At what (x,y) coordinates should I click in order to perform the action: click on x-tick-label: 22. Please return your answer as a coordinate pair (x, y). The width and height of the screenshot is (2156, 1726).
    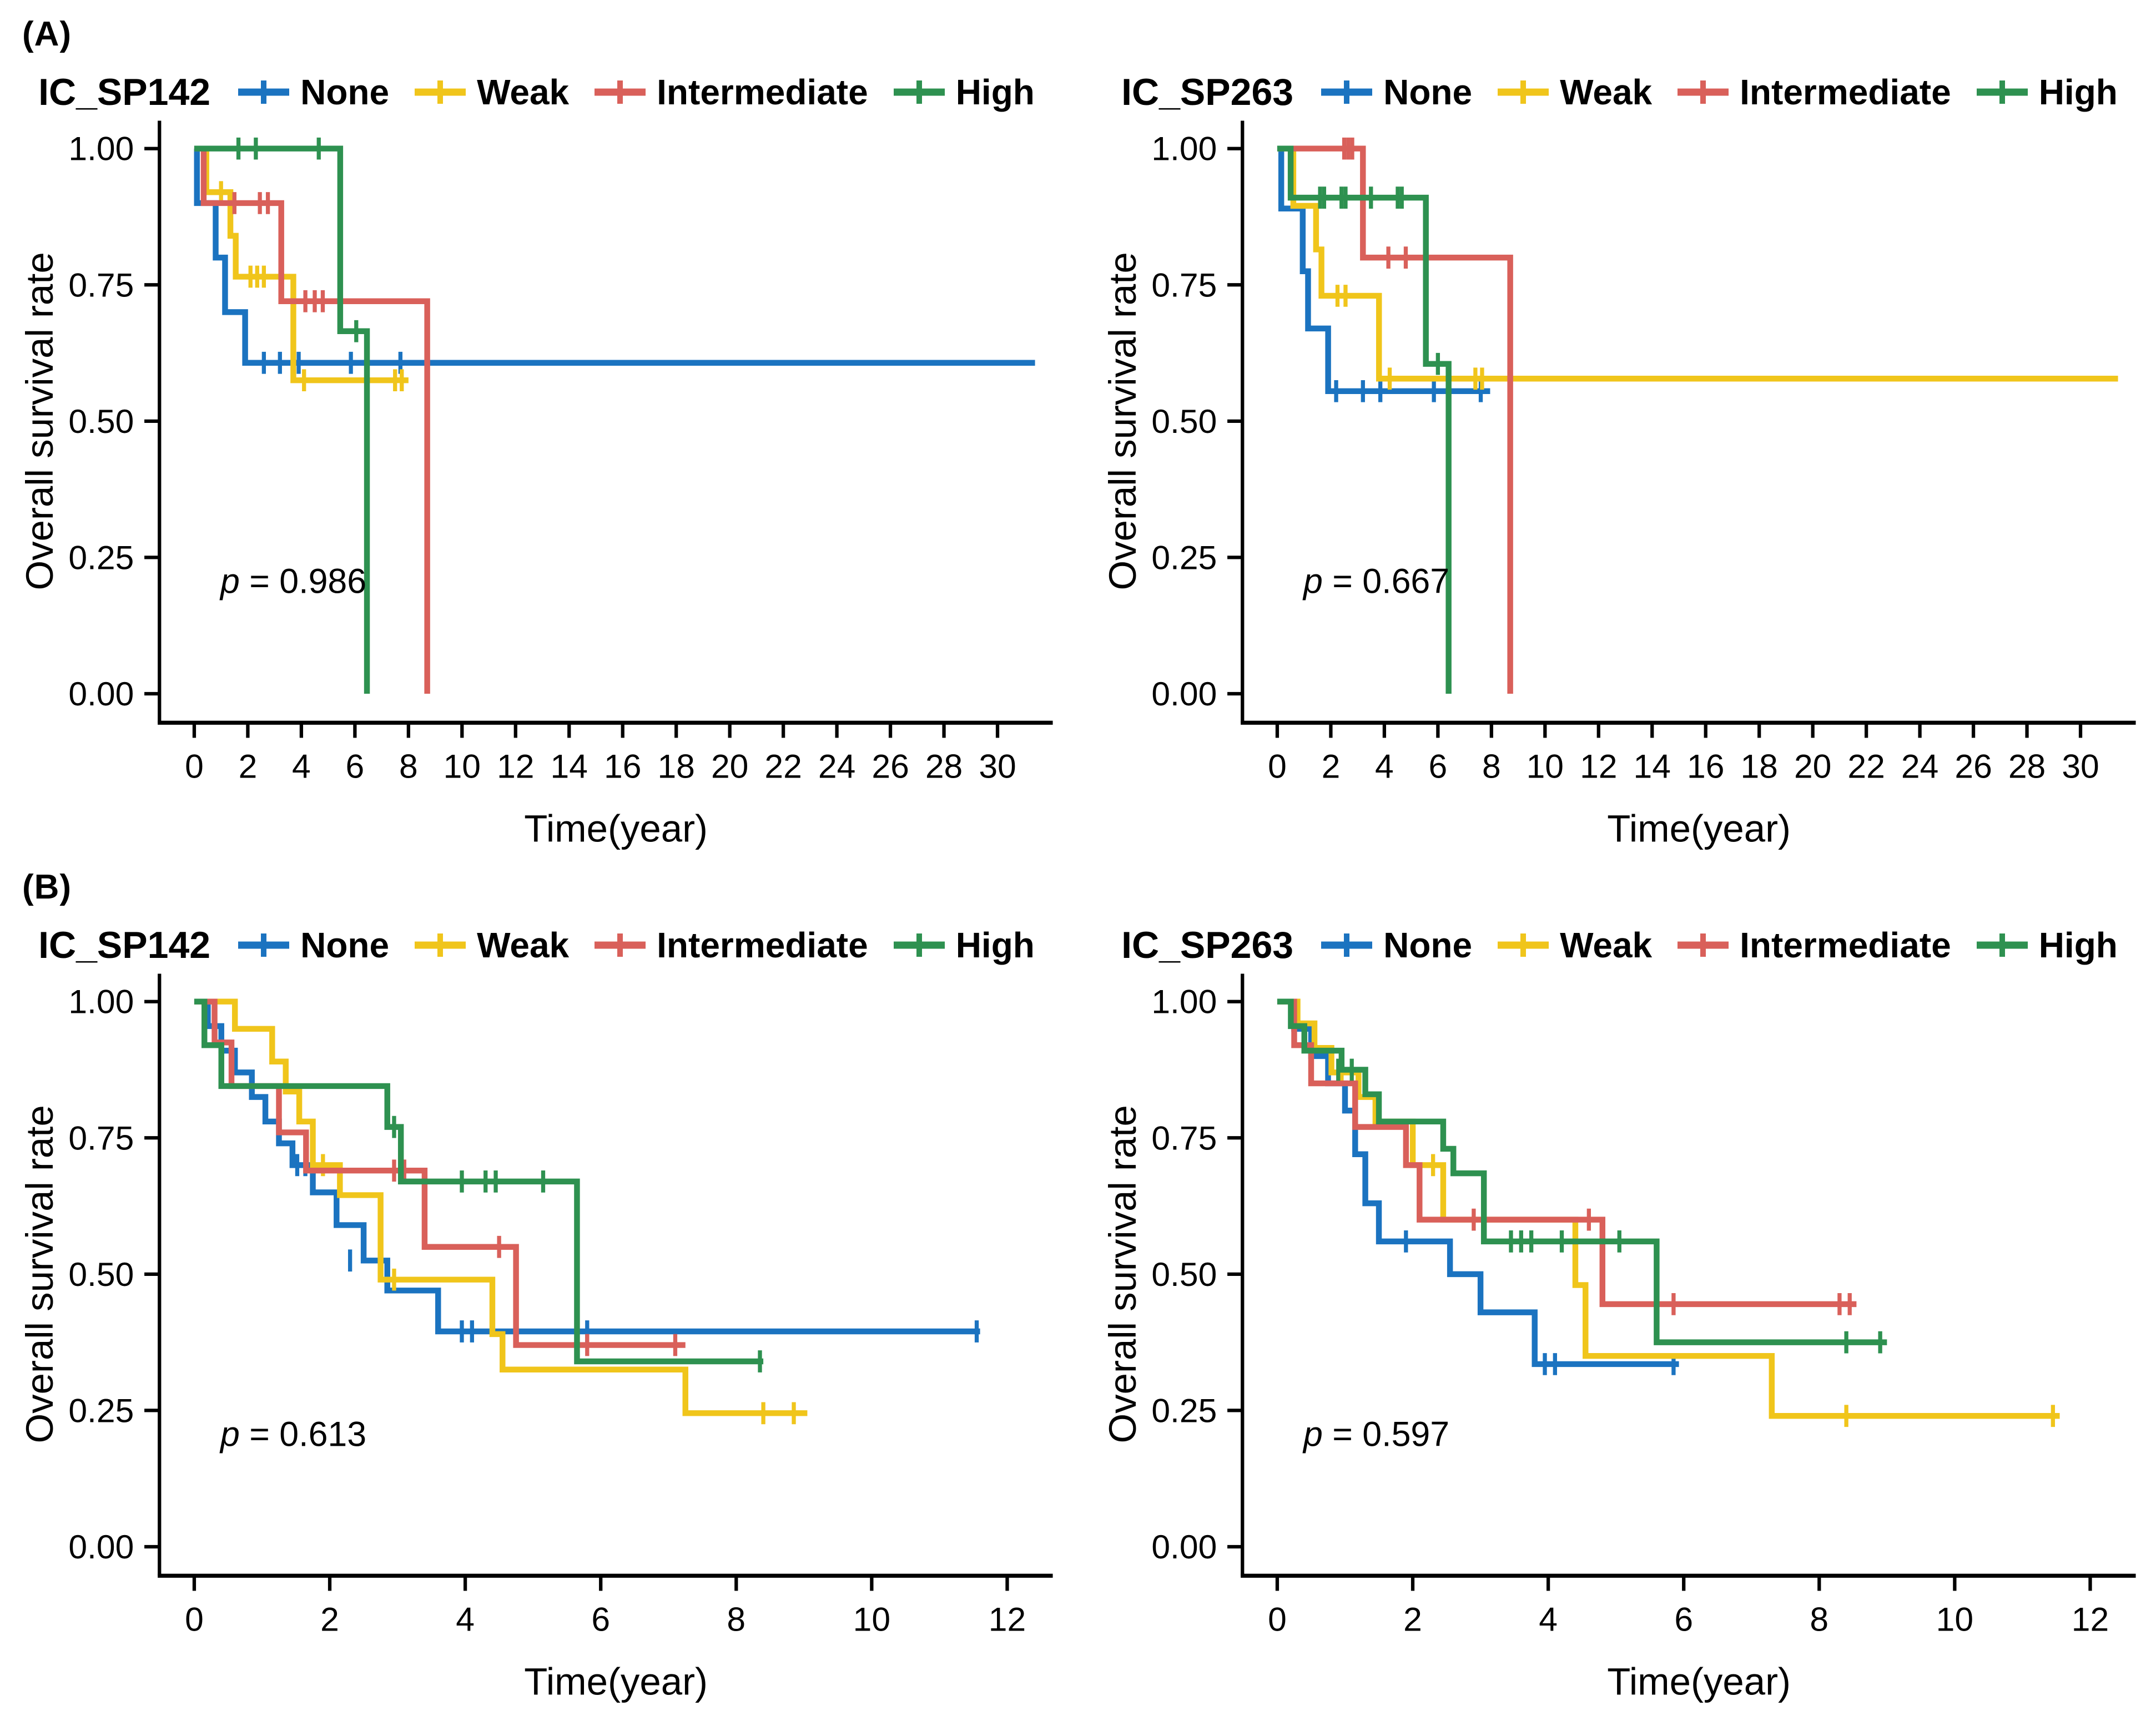
    Looking at the image, I should click on (1866, 766).